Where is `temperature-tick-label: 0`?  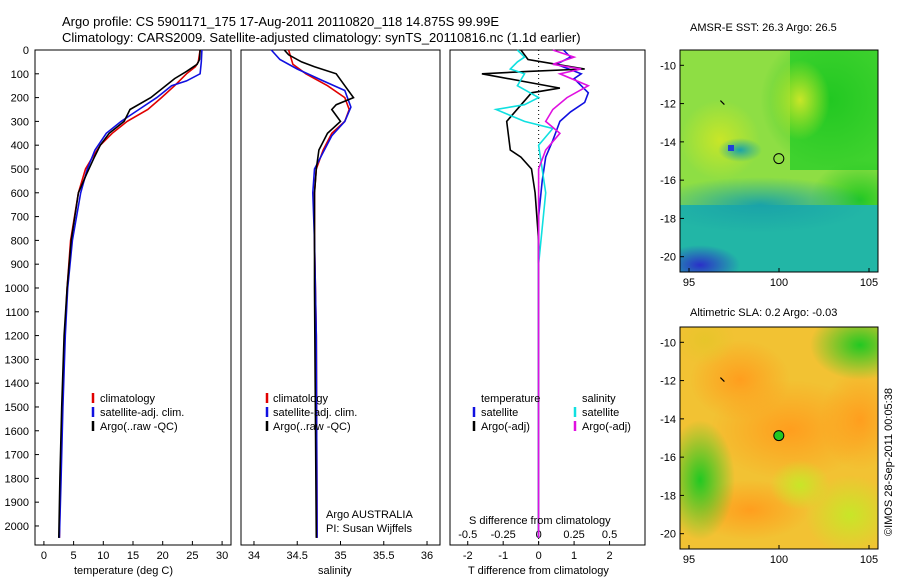
temperature-tick-label: 0 is located at coordinates (44, 556).